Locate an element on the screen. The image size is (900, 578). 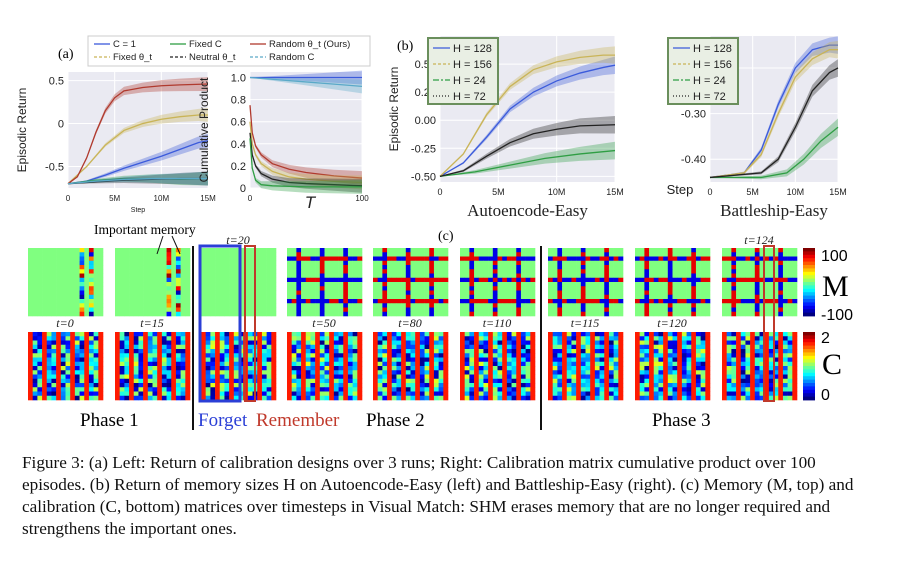
x-axis-label: T is located at coordinates (311, 202).